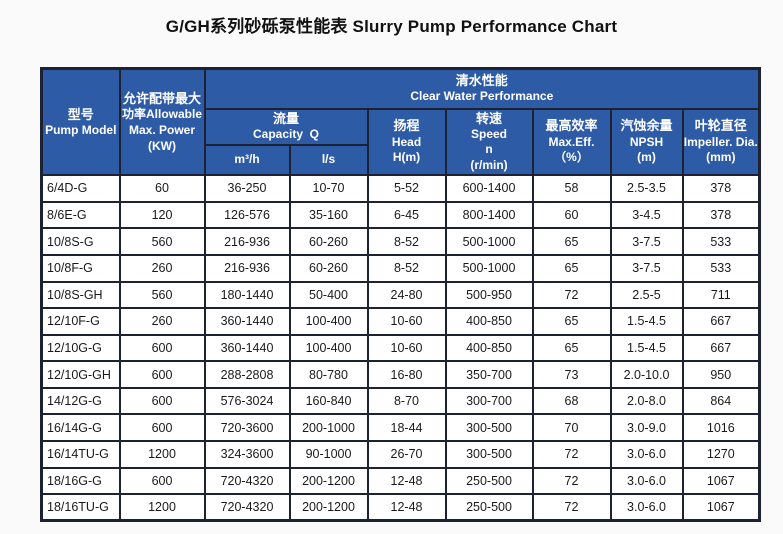  What do you see at coordinates (571, 428) in the screenshot?
I see `cell-max-eff: 70` at bounding box center [571, 428].